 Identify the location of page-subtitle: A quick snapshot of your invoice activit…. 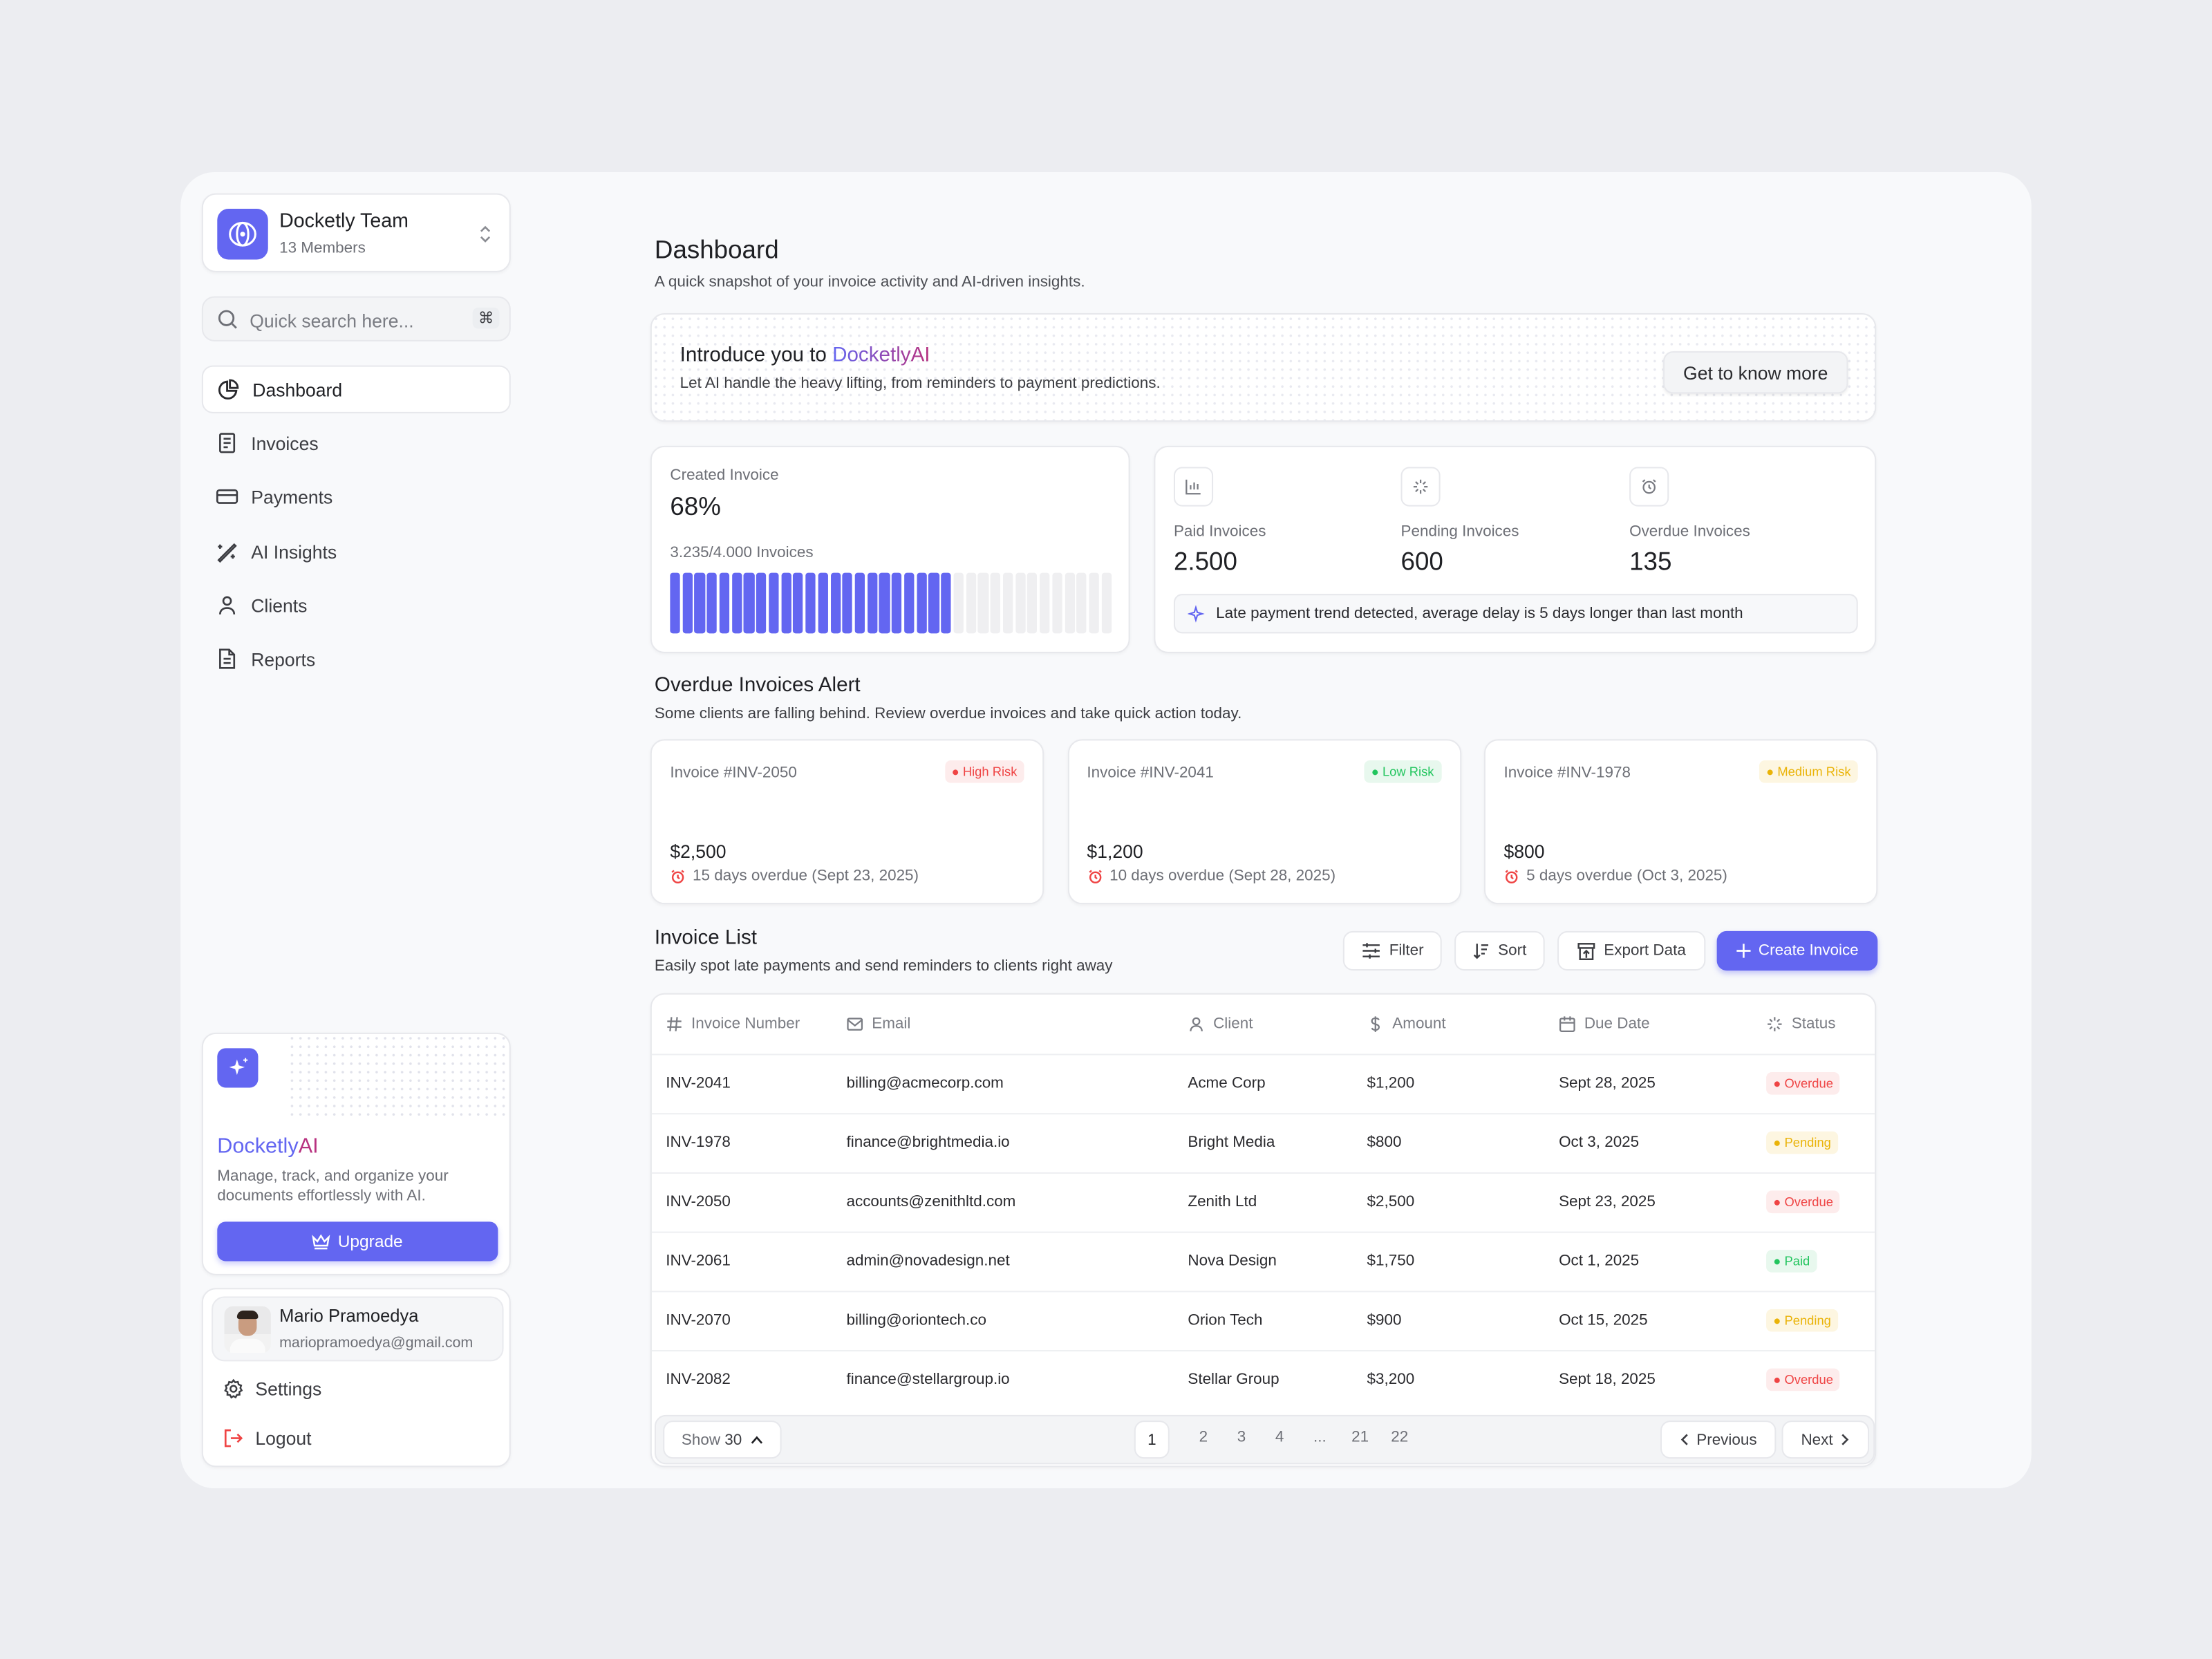
(869, 282).